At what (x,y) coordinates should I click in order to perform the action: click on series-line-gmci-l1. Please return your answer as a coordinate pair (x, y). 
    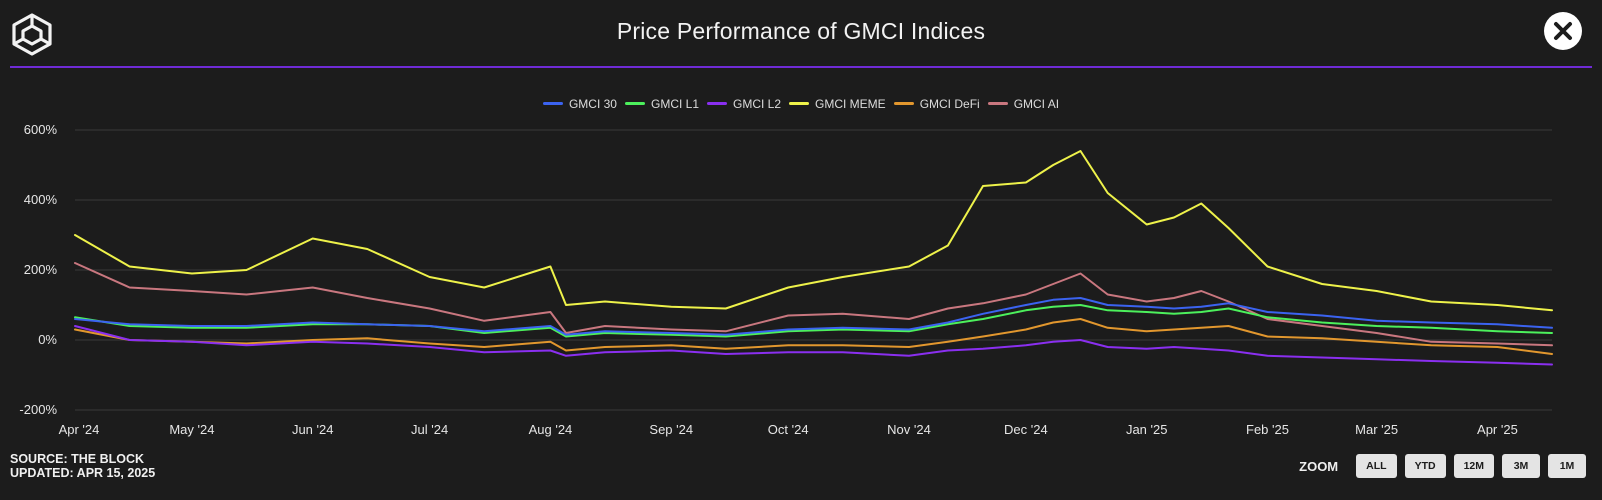
    Looking at the image, I should click on (813, 321).